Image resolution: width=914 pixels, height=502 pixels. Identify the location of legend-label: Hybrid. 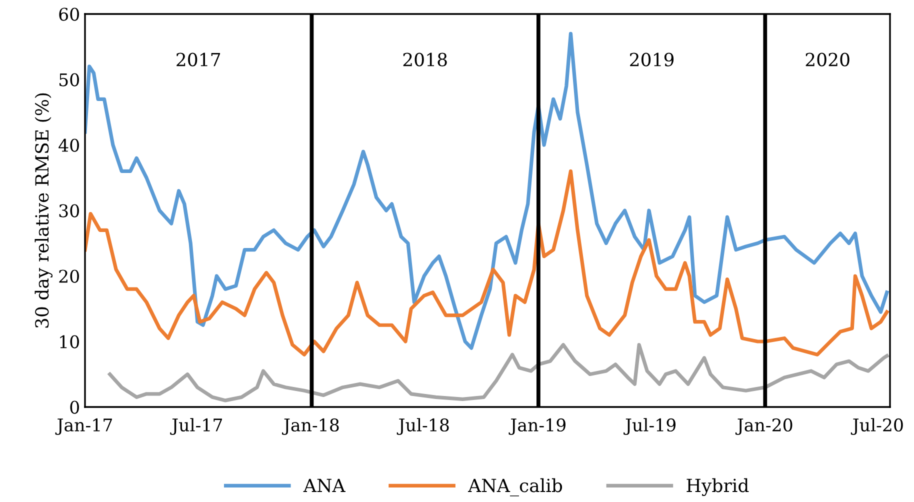
(717, 487).